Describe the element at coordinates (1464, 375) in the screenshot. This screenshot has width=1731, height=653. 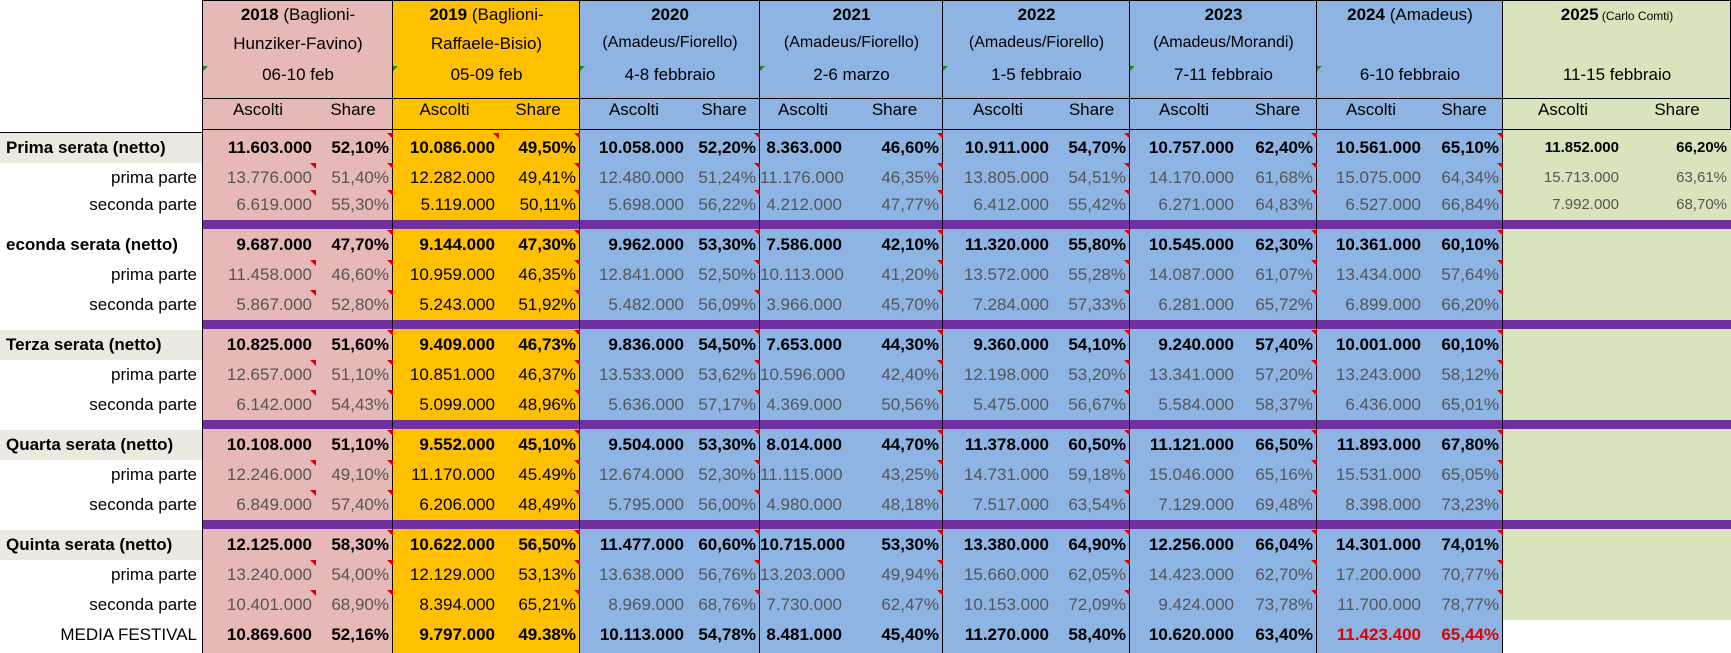
I see `cell-share: 58,12%` at that location.